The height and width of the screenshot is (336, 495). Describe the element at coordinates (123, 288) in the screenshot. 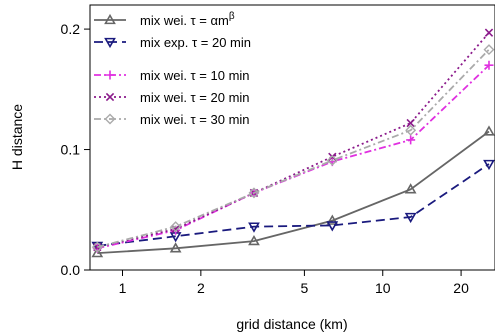

I see `x-tick-label: 1` at that location.